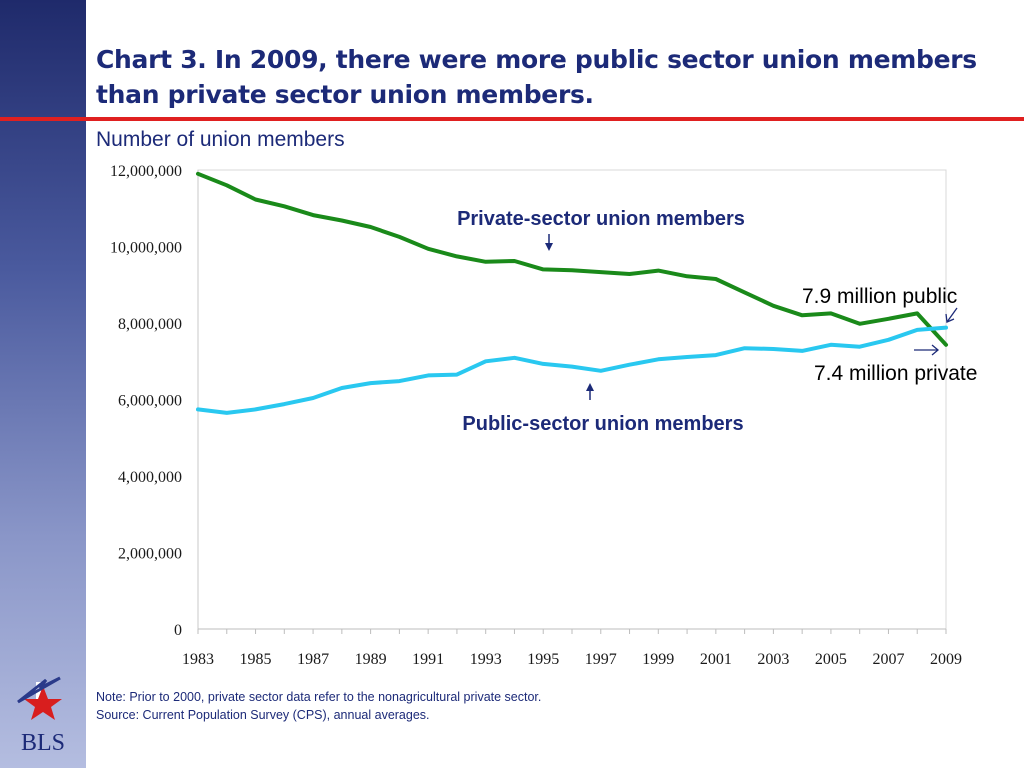 The image size is (1024, 768). Describe the element at coordinates (879, 296) in the screenshot. I see `public-2009-label: 7.9 million public` at that location.